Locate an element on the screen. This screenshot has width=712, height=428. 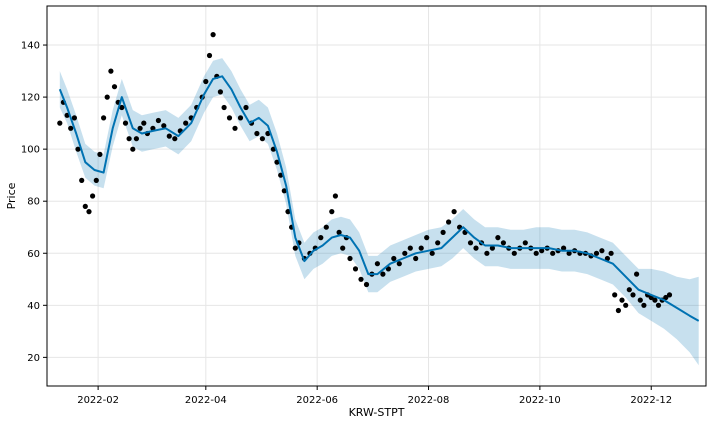
x-axis-label: KRW-STPT is located at coordinates (377, 412).